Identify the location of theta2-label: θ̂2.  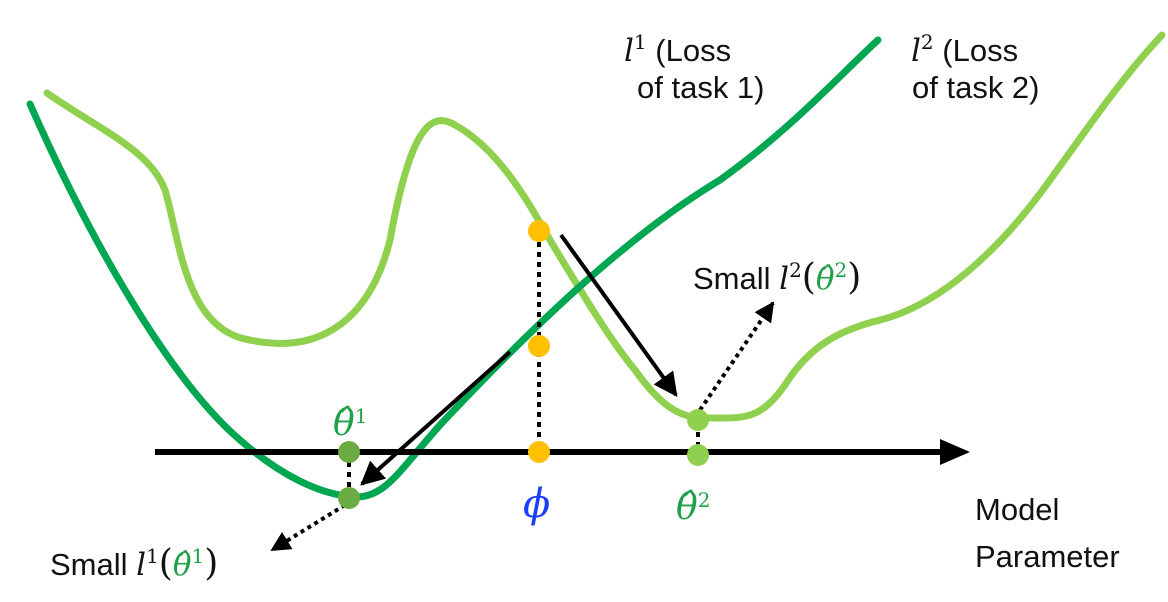
(693, 504).